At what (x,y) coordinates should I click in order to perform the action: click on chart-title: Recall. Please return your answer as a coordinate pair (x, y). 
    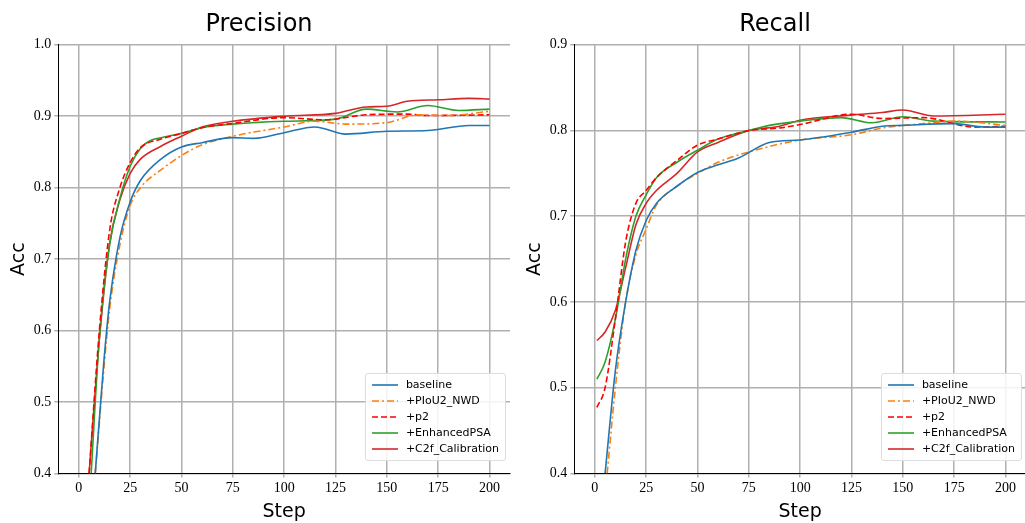
    Looking at the image, I should click on (775, 22).